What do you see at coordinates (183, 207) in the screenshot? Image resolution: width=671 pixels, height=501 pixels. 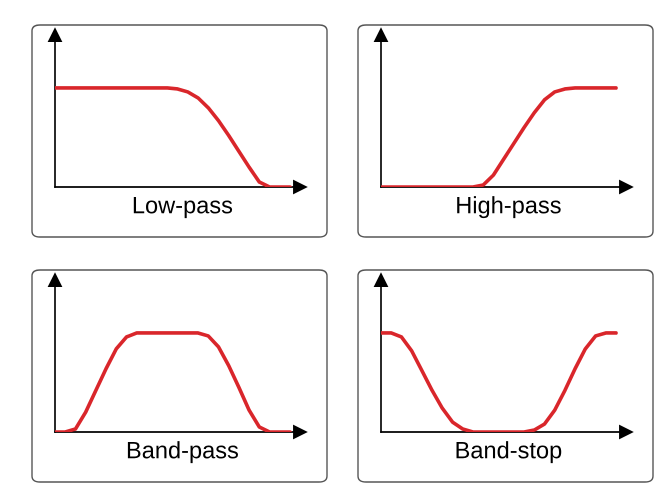 I see `x-axis-title: Low-pass` at bounding box center [183, 207].